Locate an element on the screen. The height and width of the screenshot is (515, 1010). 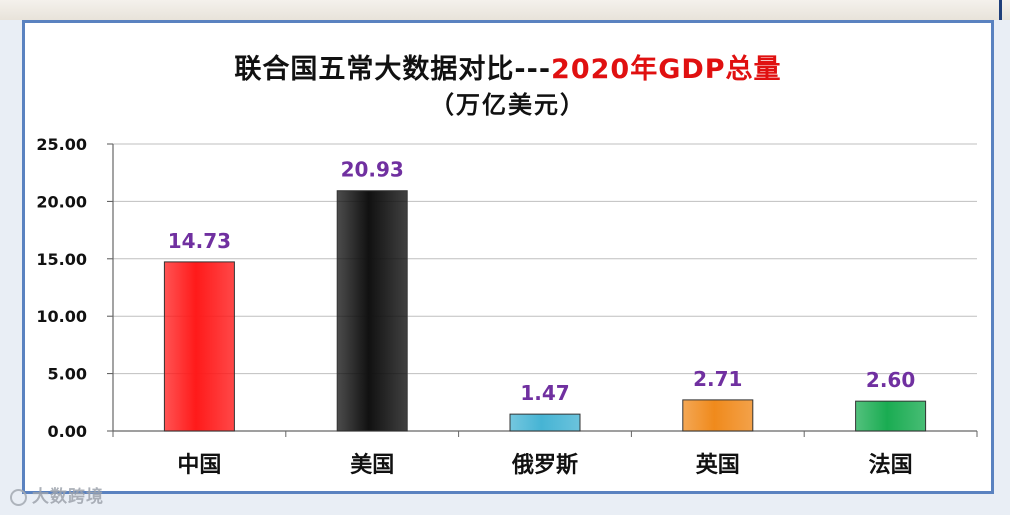
chart-title: 联合国五常大数据对比---2020年GDP总量 is located at coordinates (508, 66).